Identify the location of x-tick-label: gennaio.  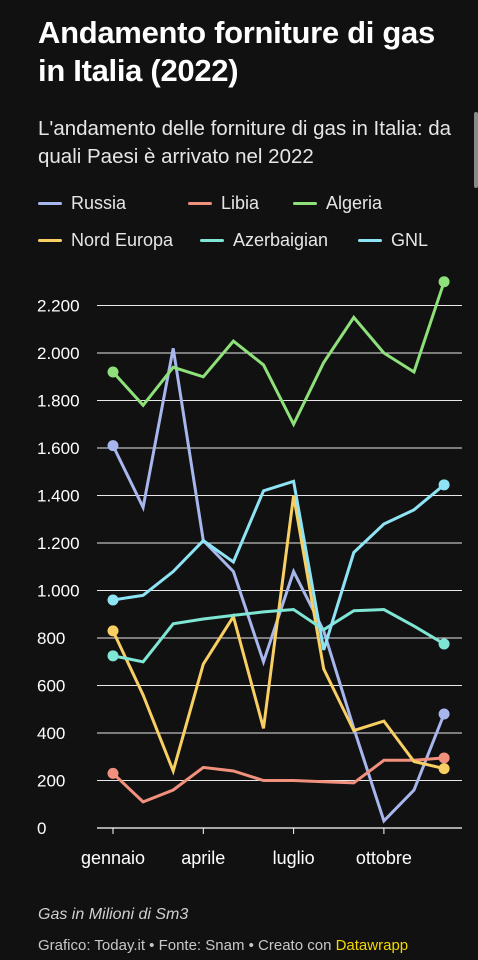
(113, 858).